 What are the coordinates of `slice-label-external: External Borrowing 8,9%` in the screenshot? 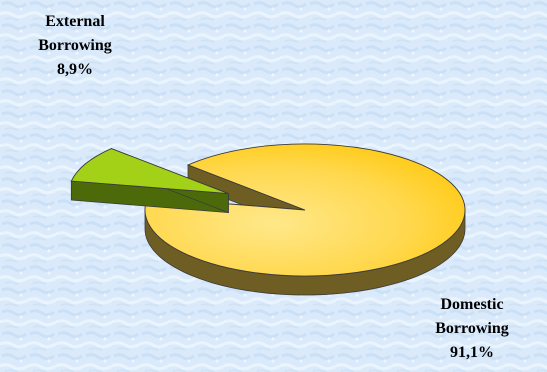 It's located at (75, 46).